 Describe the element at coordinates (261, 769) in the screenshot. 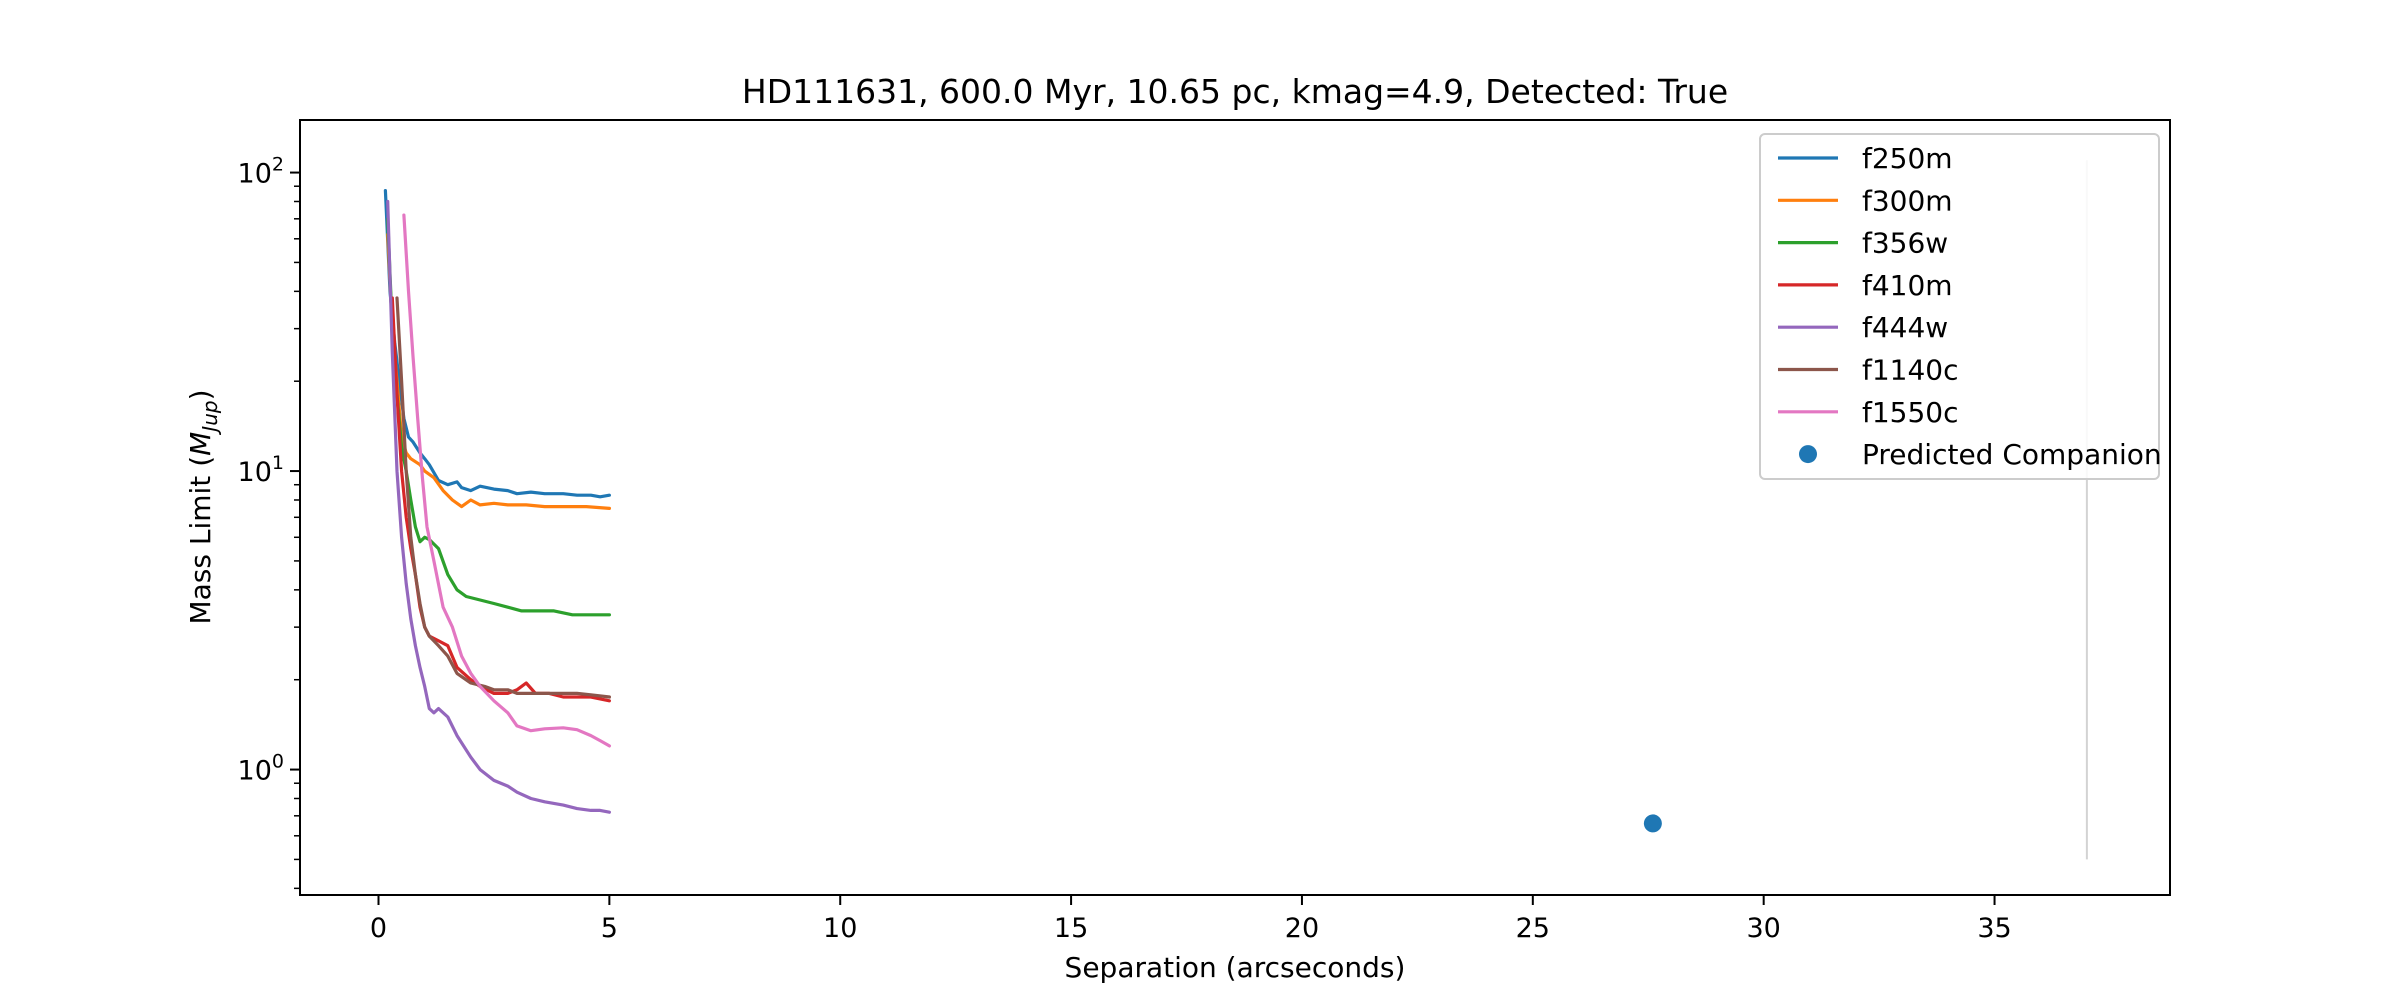

I see `y-tick-label: 10⁰` at that location.